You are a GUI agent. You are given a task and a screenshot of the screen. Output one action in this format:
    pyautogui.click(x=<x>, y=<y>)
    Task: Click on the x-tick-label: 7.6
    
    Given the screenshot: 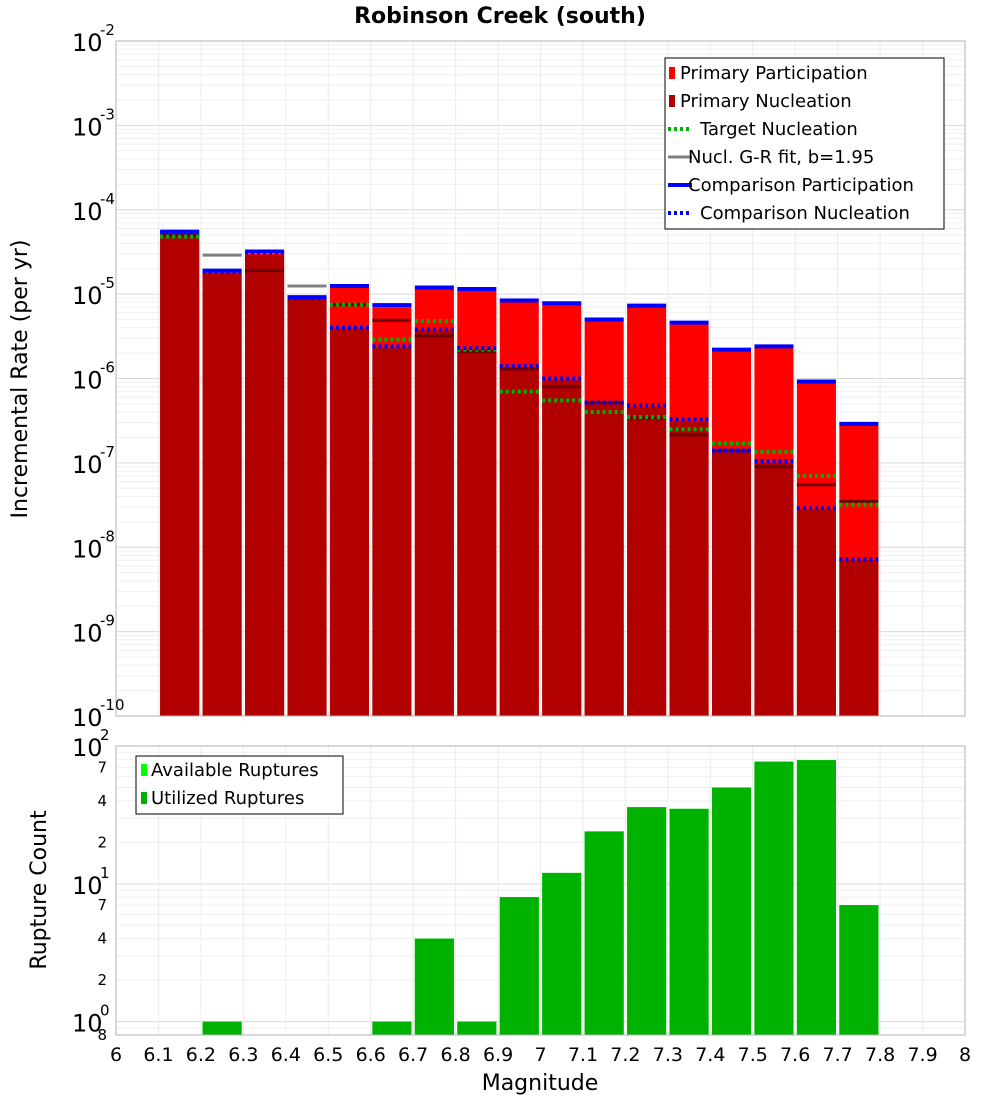 What is the action you would take?
    pyautogui.click(x=795, y=1055)
    